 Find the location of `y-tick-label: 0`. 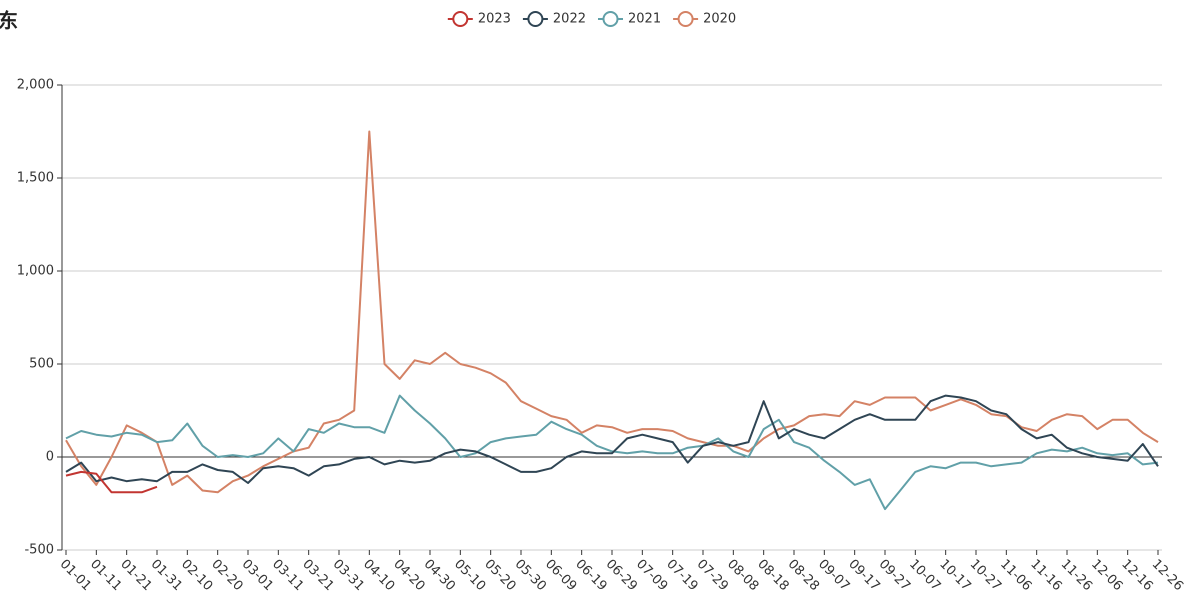

y-tick-label: 0 is located at coordinates (50, 457).